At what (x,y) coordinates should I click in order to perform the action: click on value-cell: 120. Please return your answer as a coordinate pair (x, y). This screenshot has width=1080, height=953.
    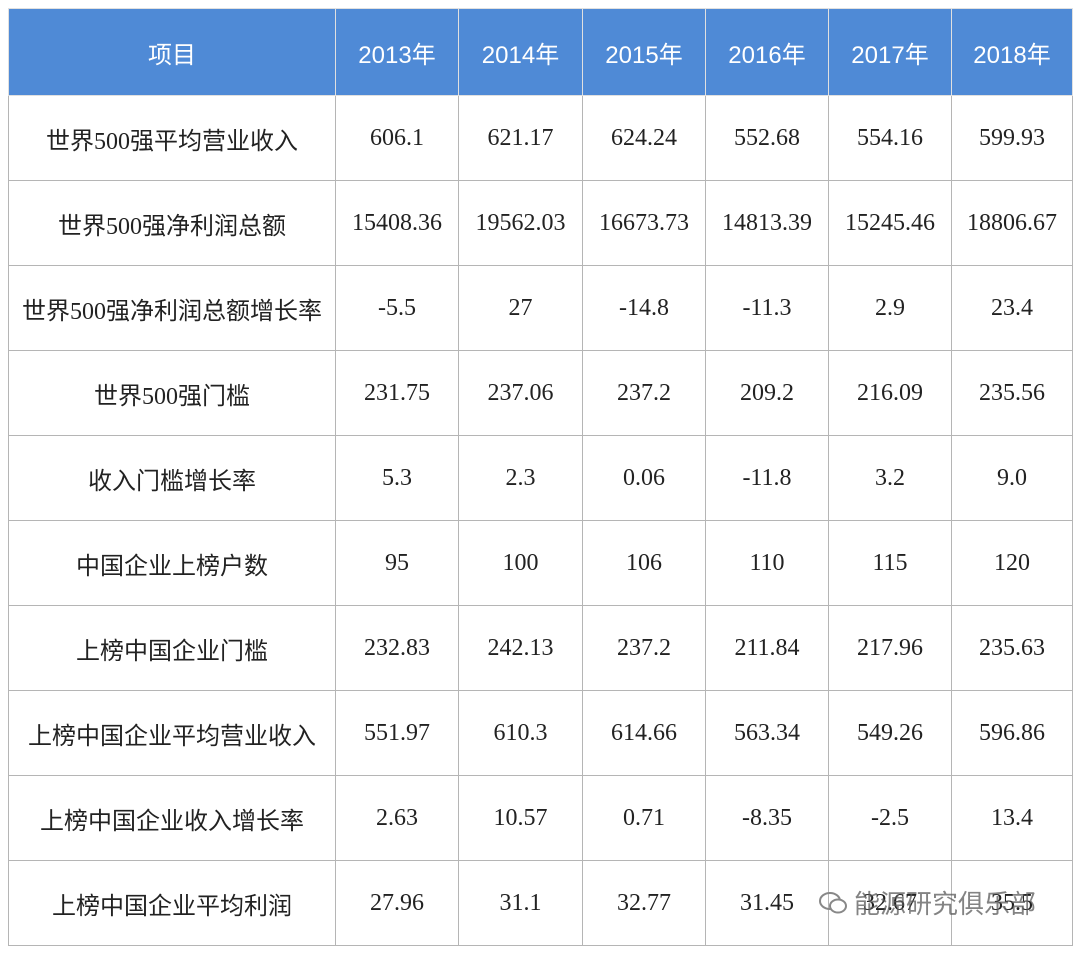
    Looking at the image, I should click on (1012, 563).